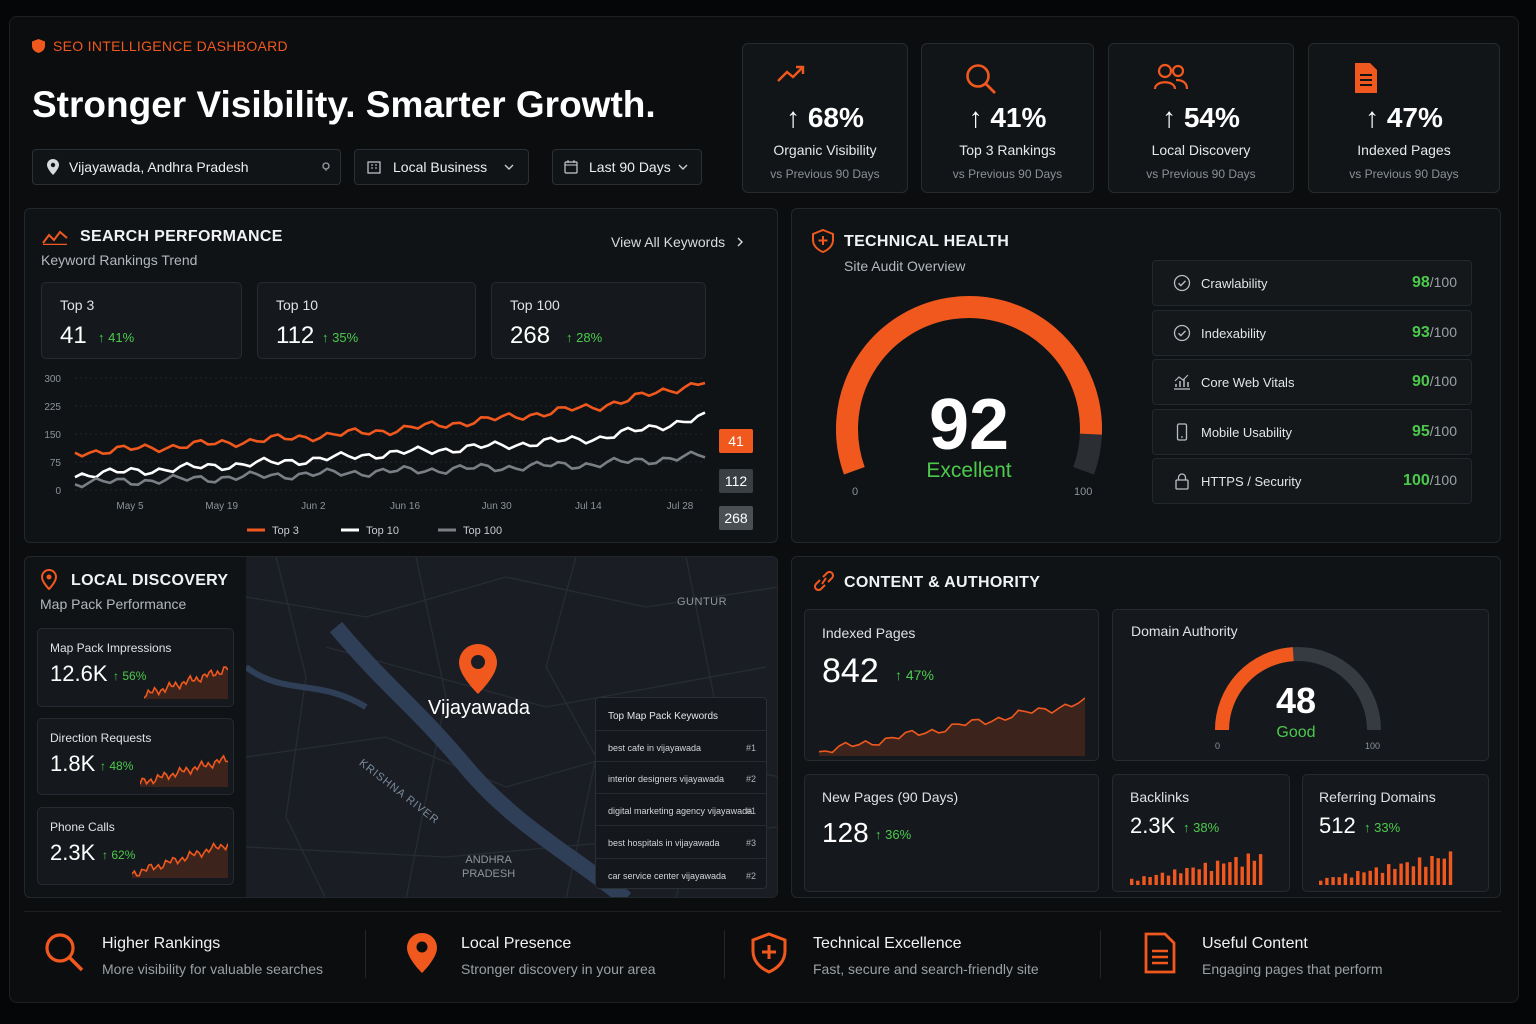 This screenshot has width=1536, height=1024. What do you see at coordinates (82, 827) in the screenshot?
I see `metric-name: Phone Calls` at bounding box center [82, 827].